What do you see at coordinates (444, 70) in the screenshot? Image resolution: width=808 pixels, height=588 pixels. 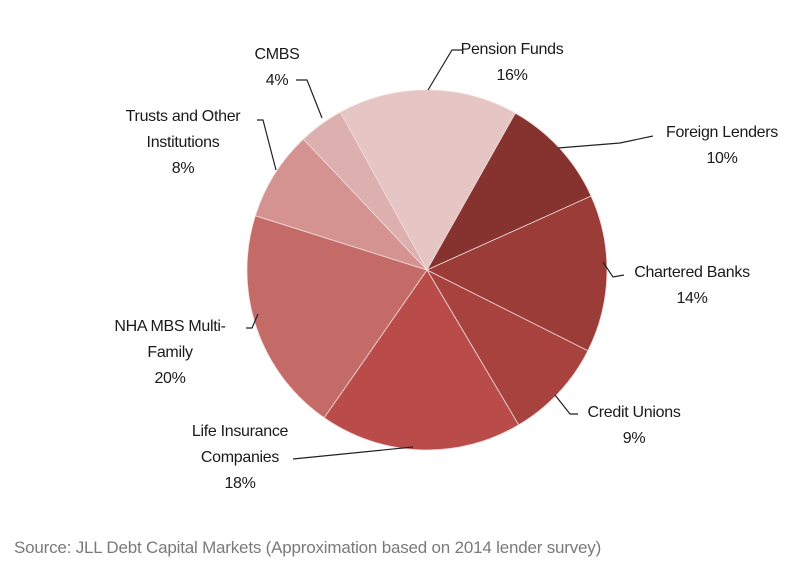 I see `leader-line-pension` at bounding box center [444, 70].